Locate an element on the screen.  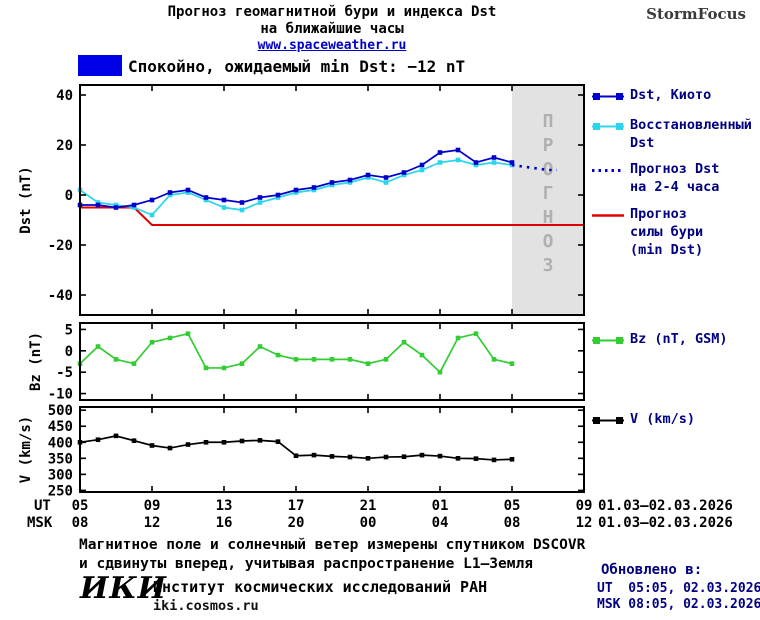
legend-storm-forecast: Прогноз силы бури (min Dst) is located at coordinates (647, 232).